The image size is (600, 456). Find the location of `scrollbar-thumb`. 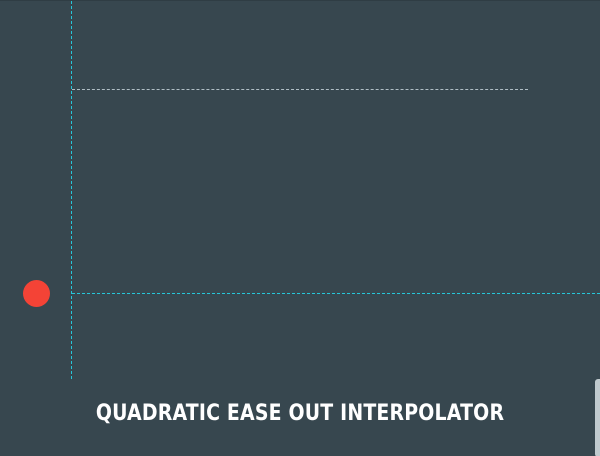

scrollbar-thumb is located at coordinates (597, 417).